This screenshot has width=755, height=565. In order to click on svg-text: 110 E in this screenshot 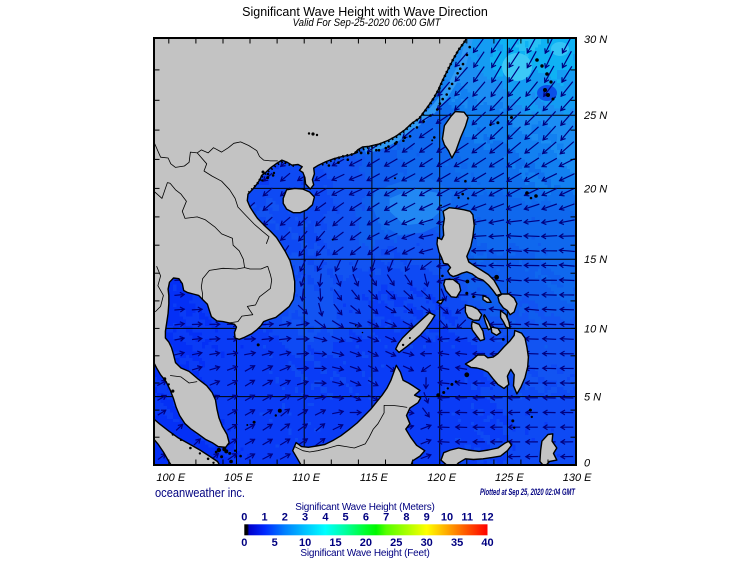, I will do `click(306, 478)`.